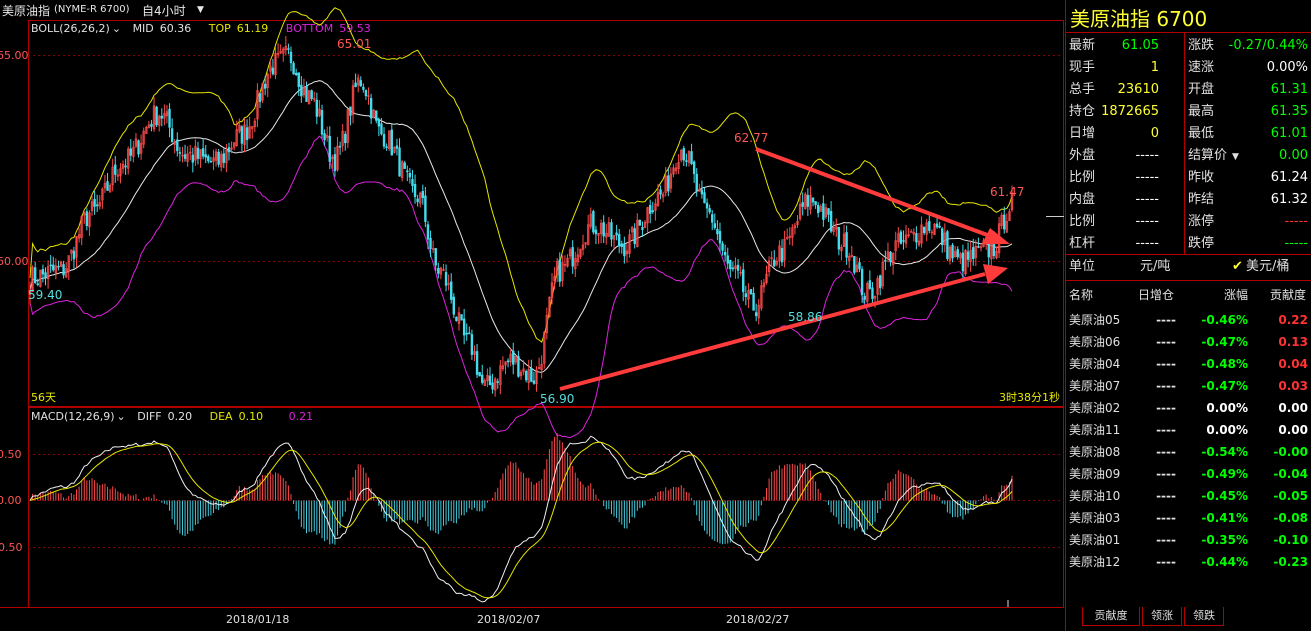 This screenshot has width=1311, height=631. I want to click on list-cell-name: 美原油03, so click(1095, 518).